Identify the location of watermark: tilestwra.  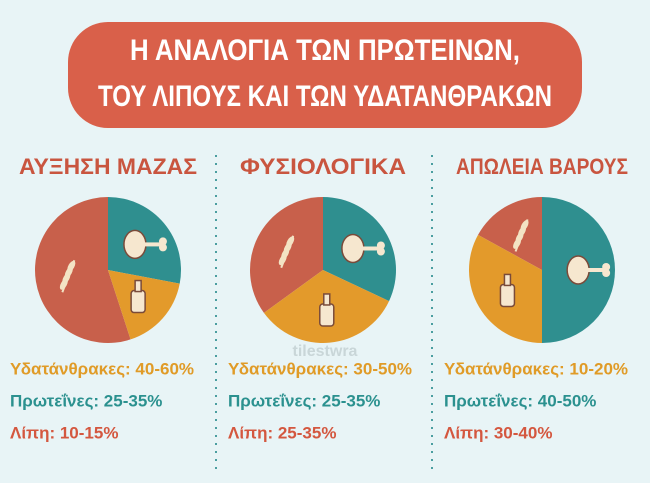
(325, 351).